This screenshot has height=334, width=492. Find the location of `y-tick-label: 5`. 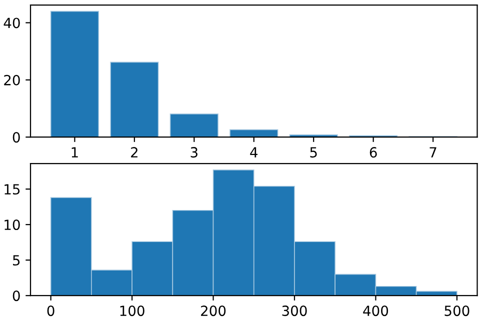

y-tick-label: 5 is located at coordinates (16, 260).